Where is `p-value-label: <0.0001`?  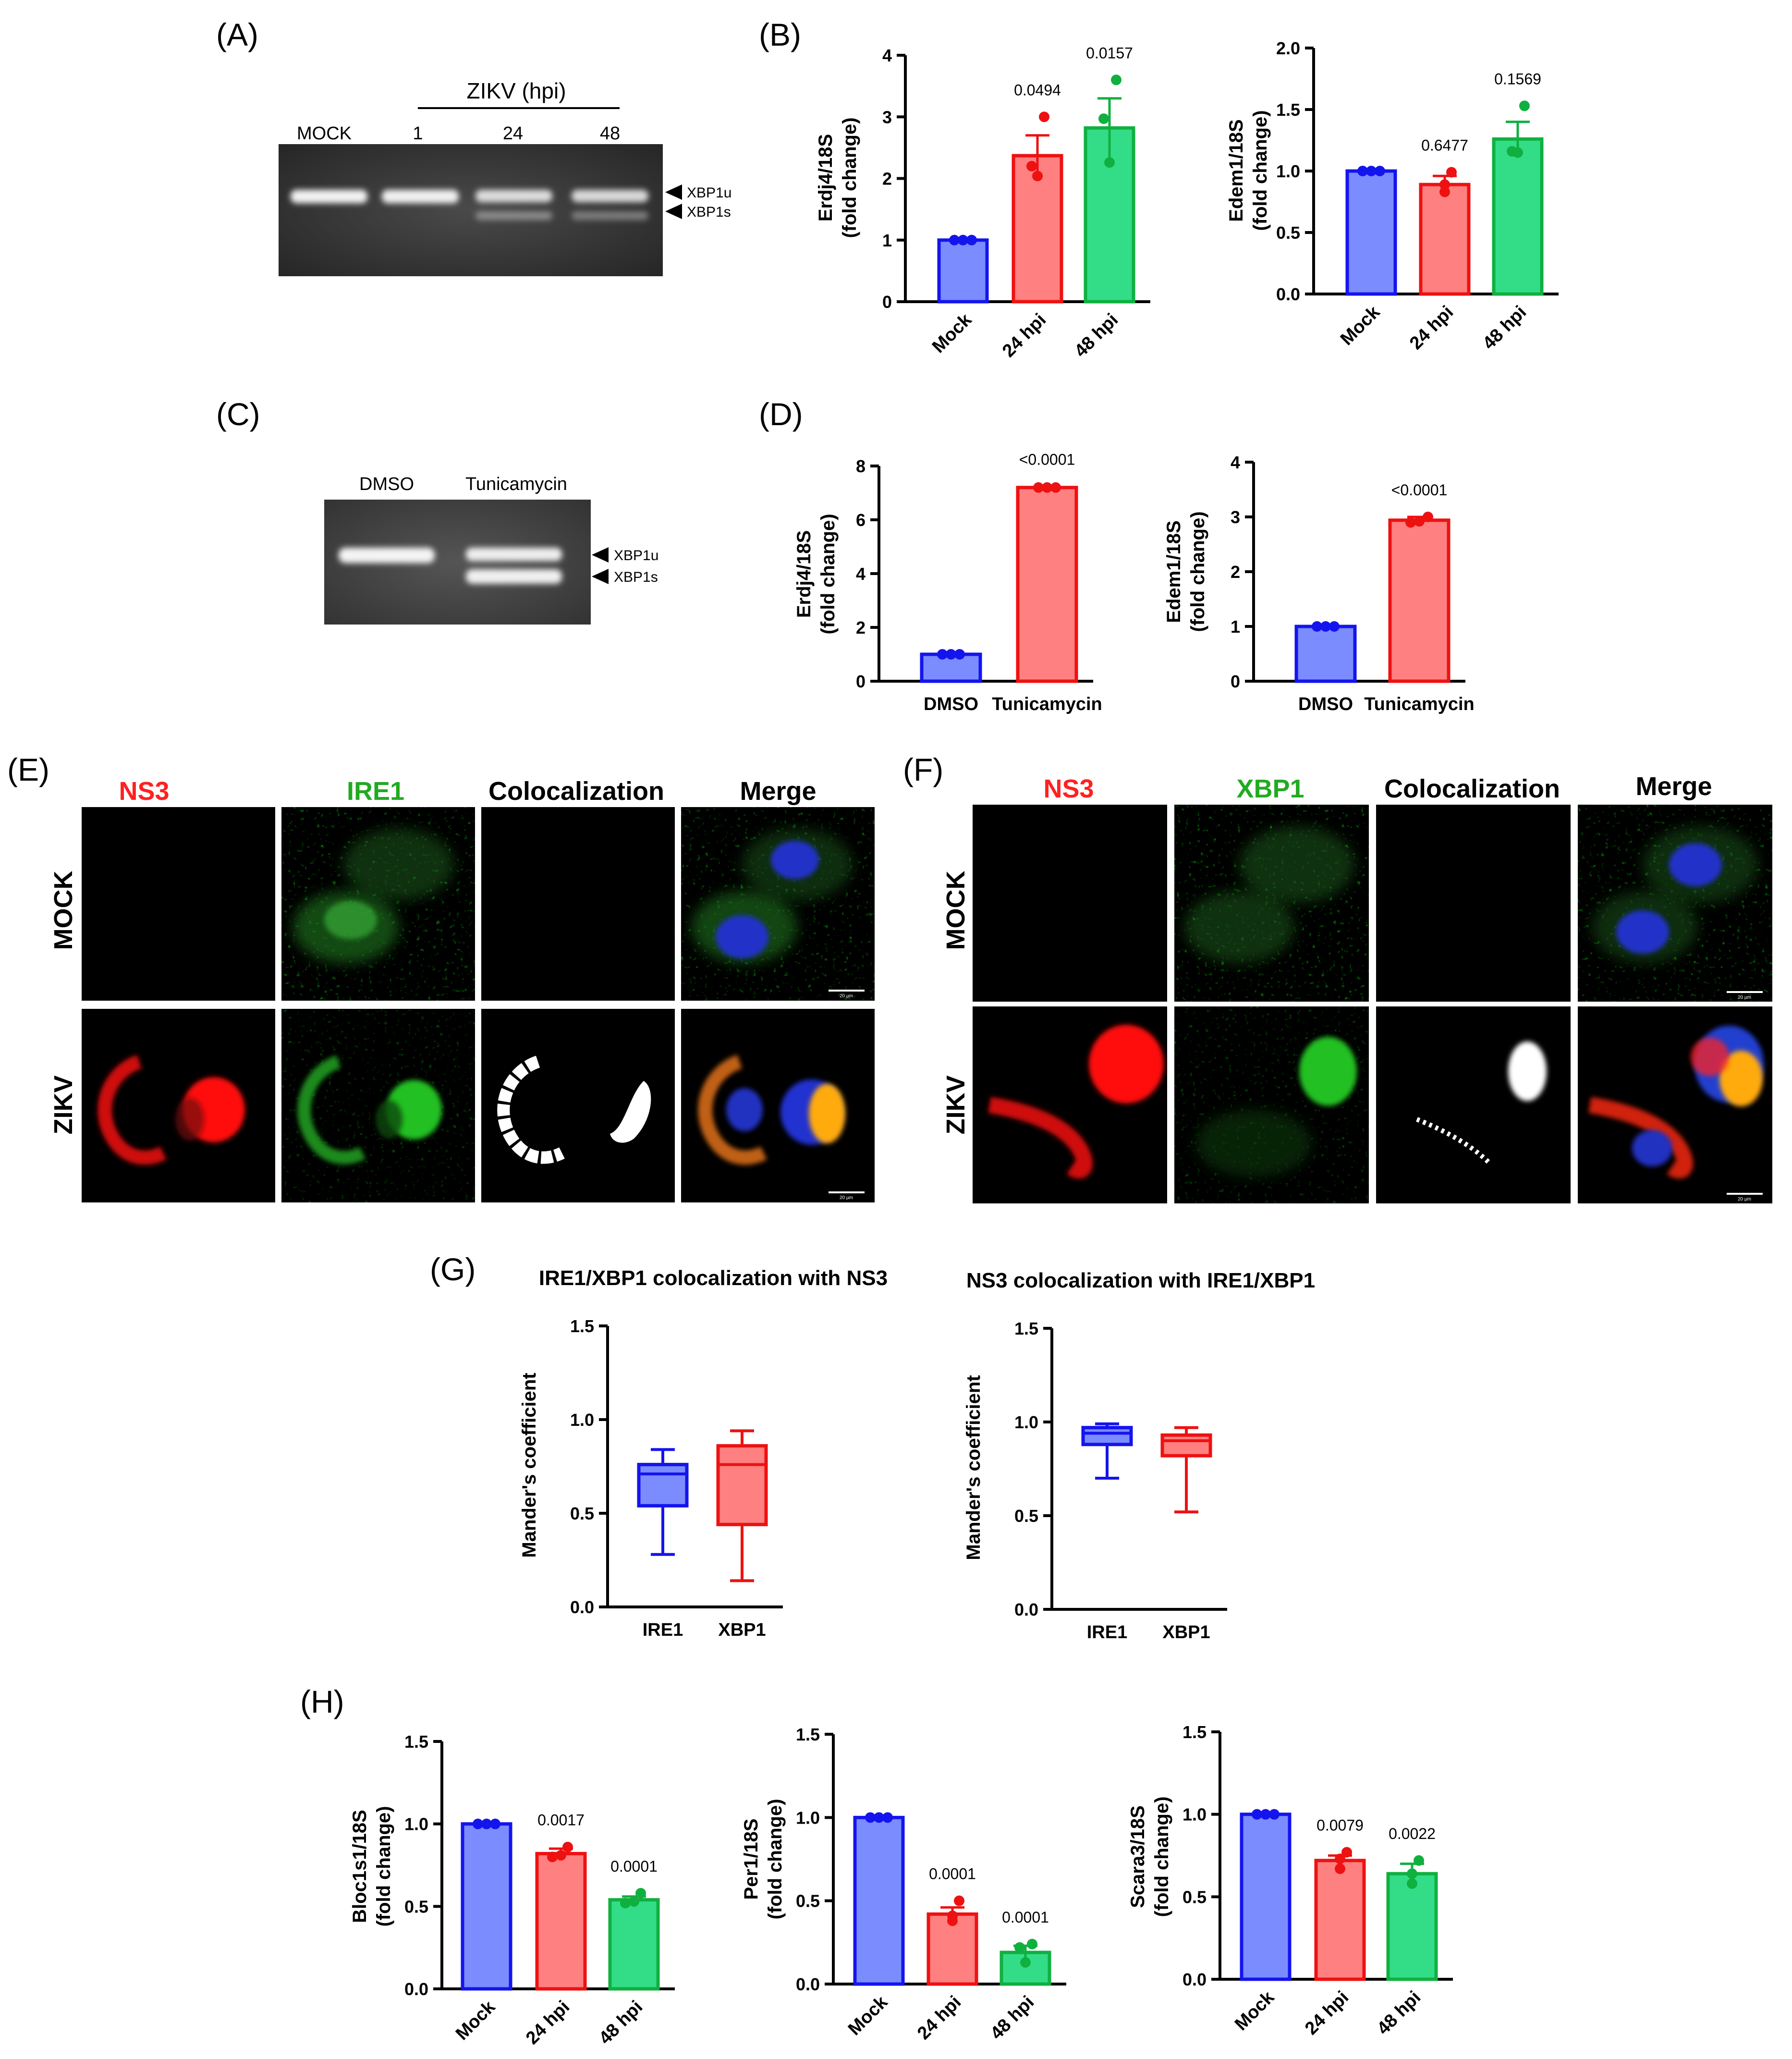 p-value-label: <0.0001 is located at coordinates (1047, 459).